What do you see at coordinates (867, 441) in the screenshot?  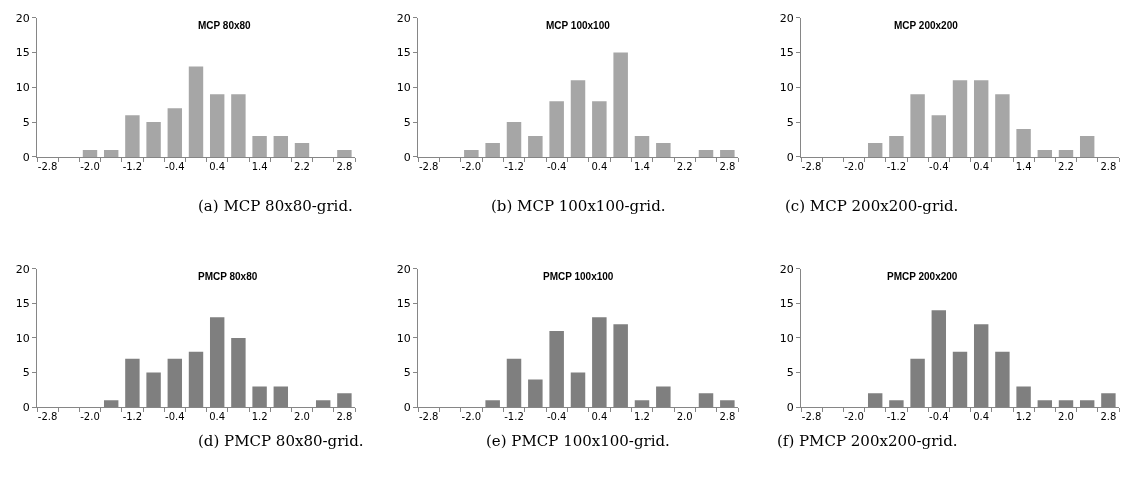 I see `text: (f) PMCP 200x200-grid.` at bounding box center [867, 441].